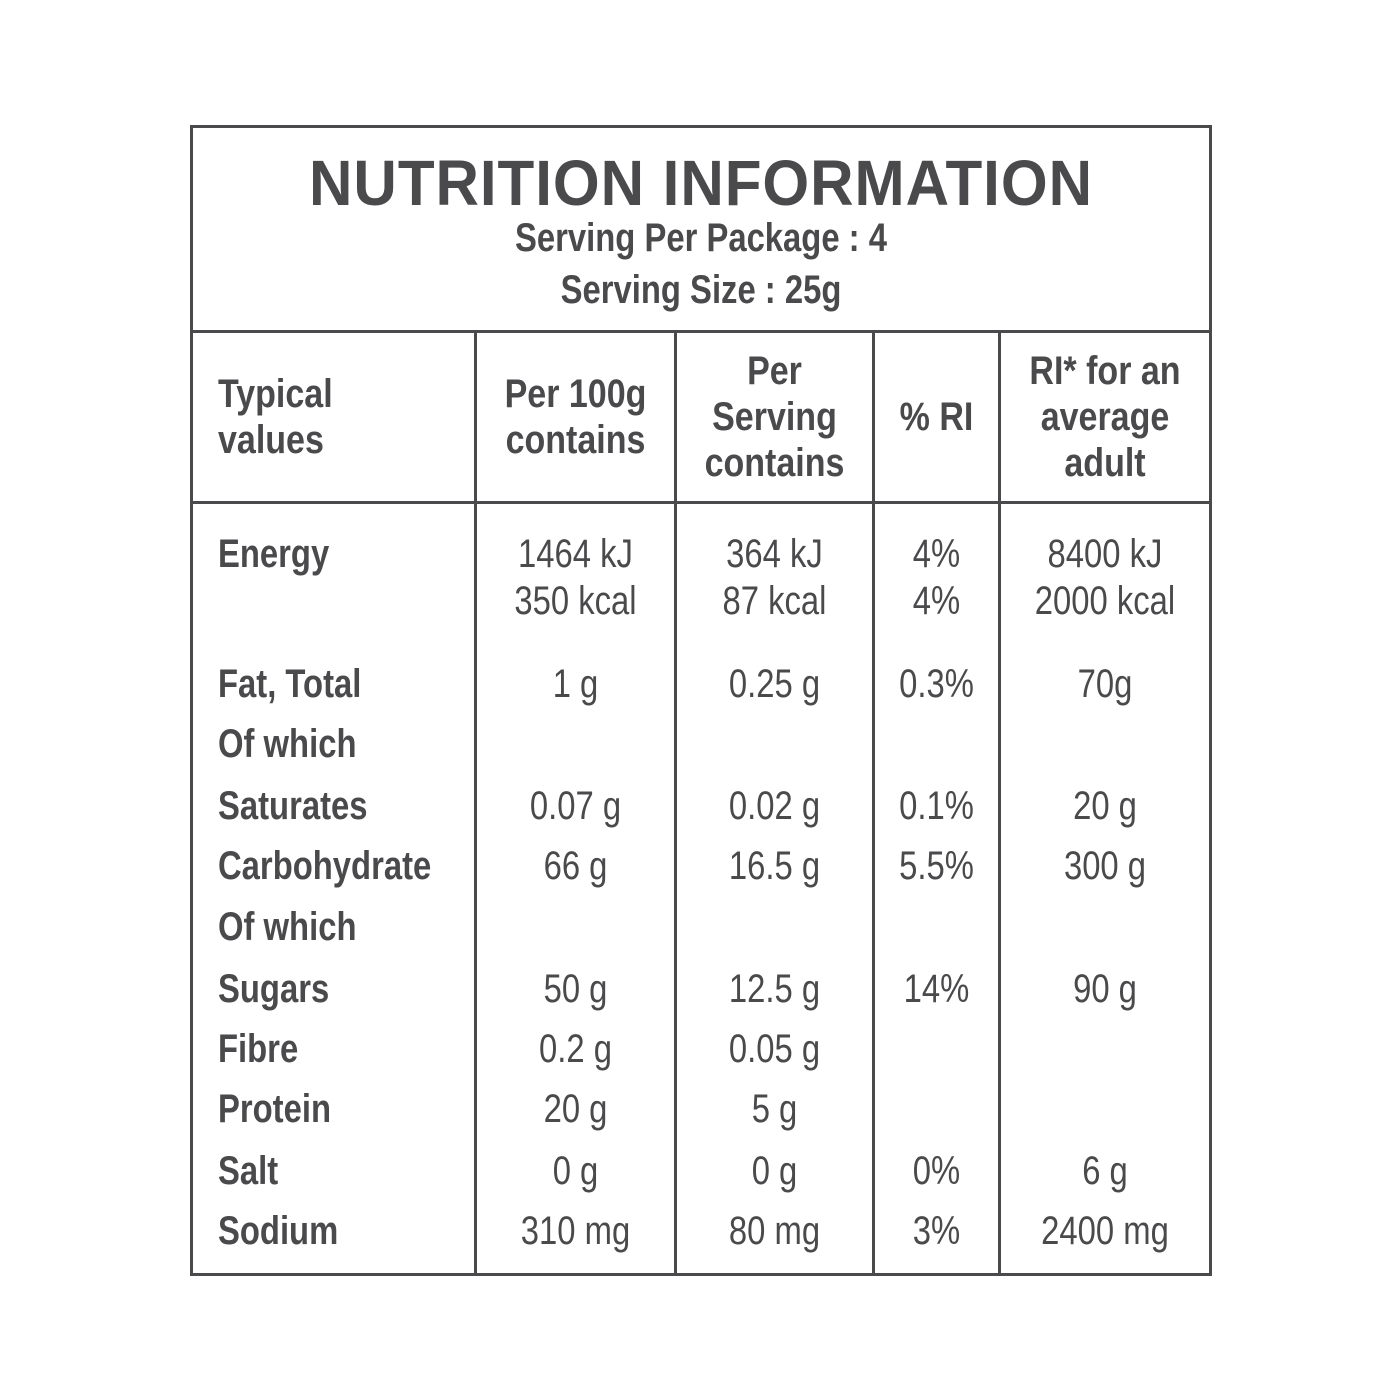  Describe the element at coordinates (774, 866) in the screenshot. I see `per-serving-value: 16.5 g` at that location.